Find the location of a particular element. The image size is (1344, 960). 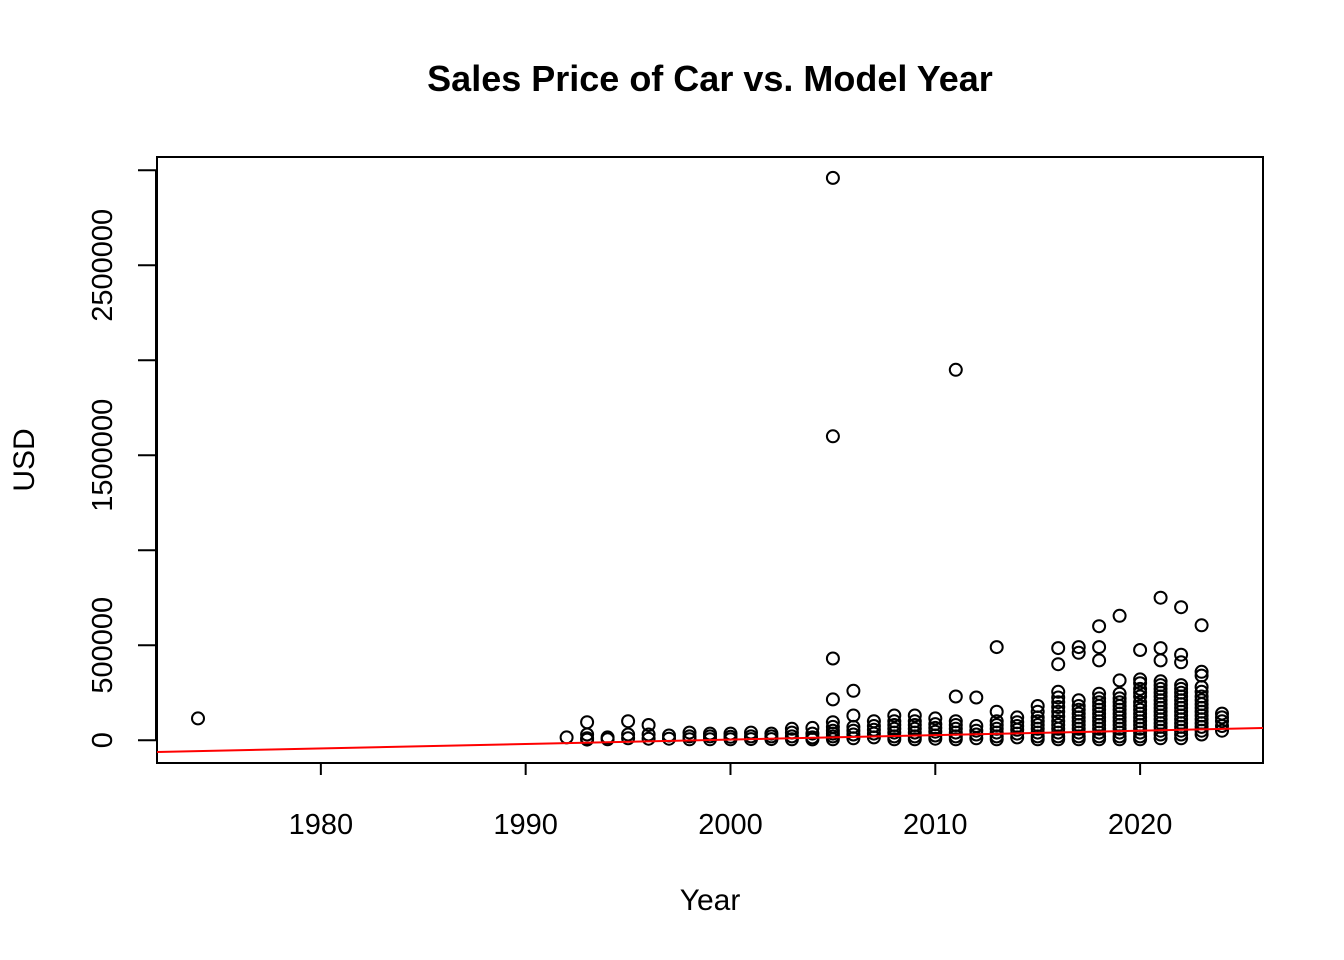

y-tick-label: 2500000 is located at coordinates (103, 265).